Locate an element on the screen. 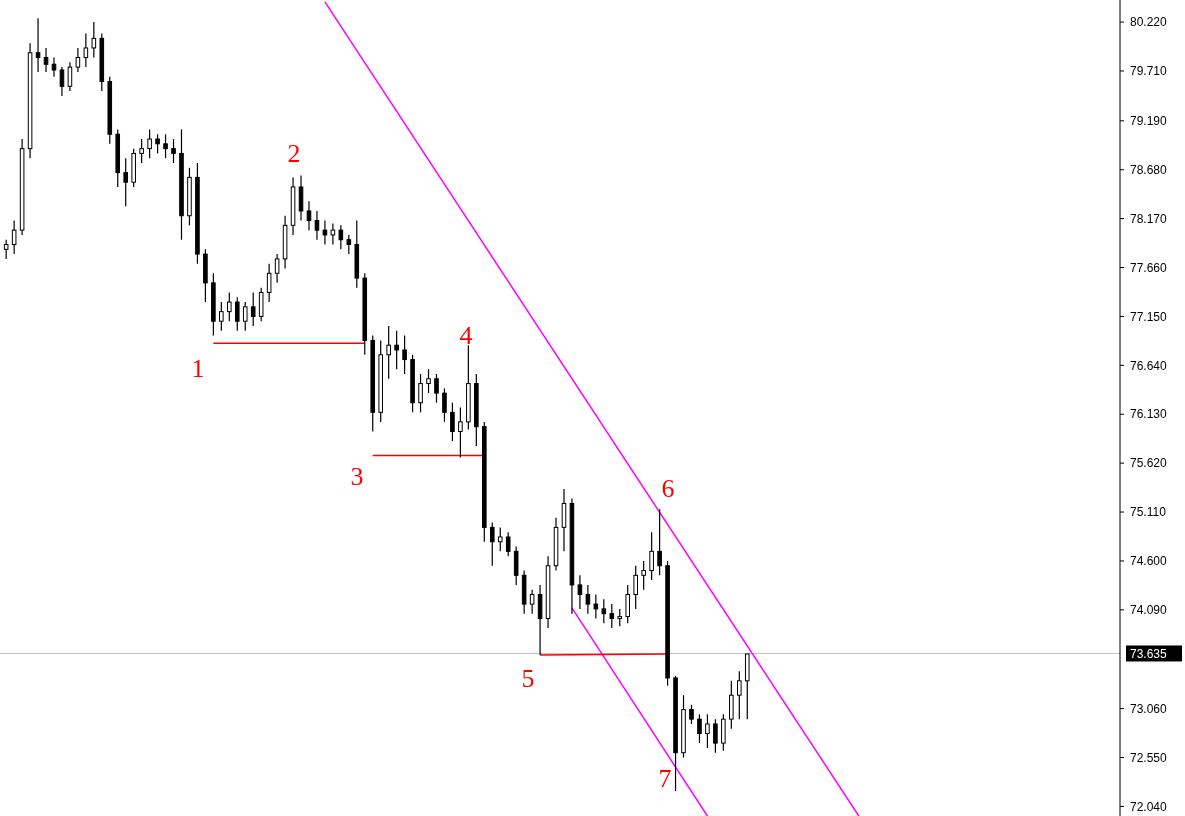  y-tick-label: 72.040 is located at coordinates (1149, 806).